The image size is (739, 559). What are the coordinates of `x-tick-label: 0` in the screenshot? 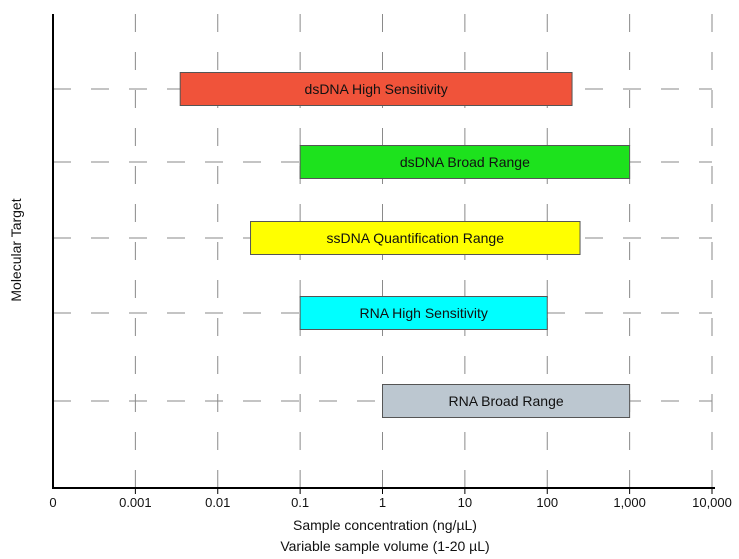 It's located at (52, 502).